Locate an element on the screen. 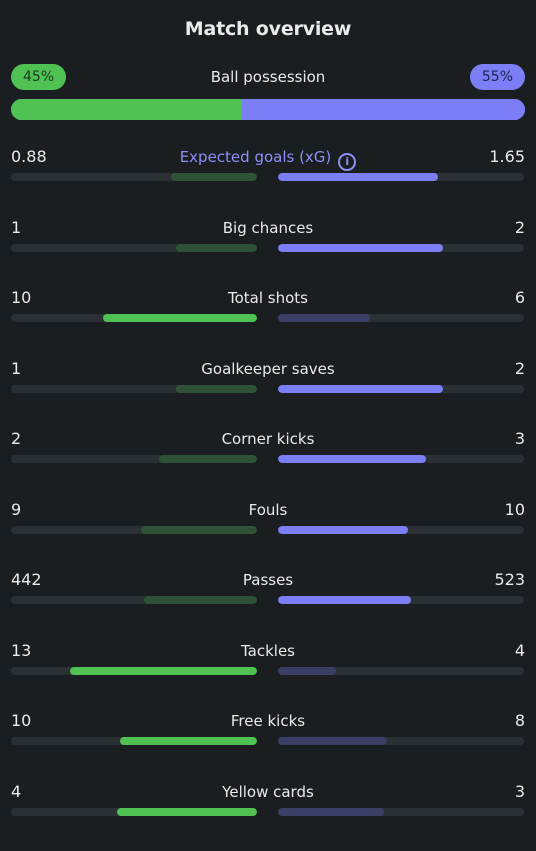 The height and width of the screenshot is (851, 536). stat-values: 9 Fouls 10 is located at coordinates (268, 510).